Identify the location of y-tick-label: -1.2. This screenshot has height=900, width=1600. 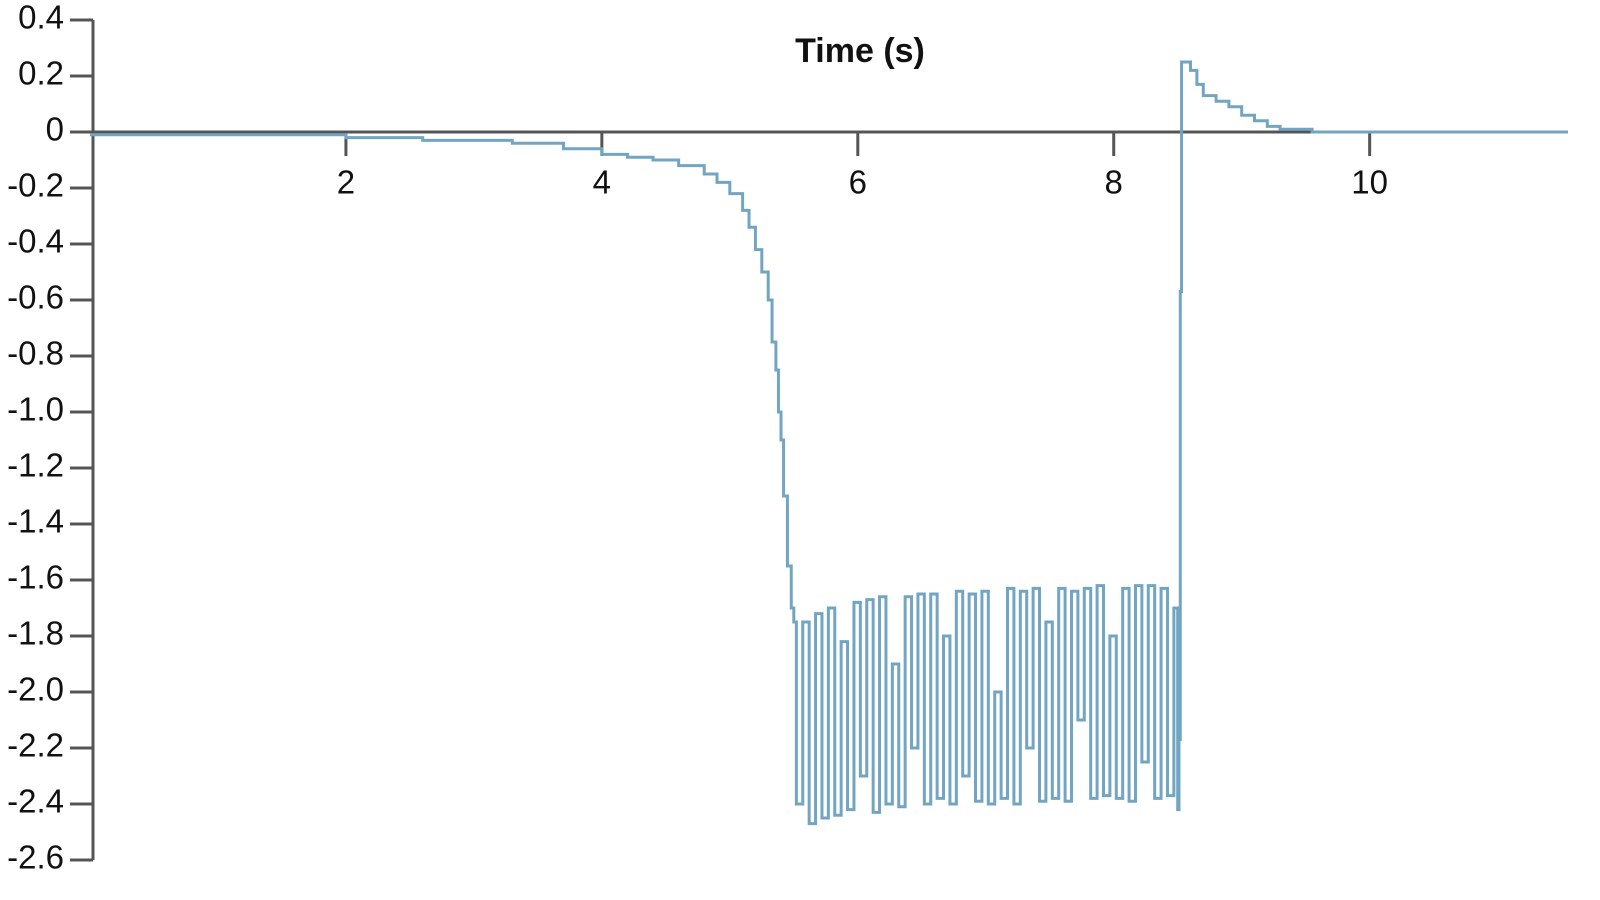
(35, 465).